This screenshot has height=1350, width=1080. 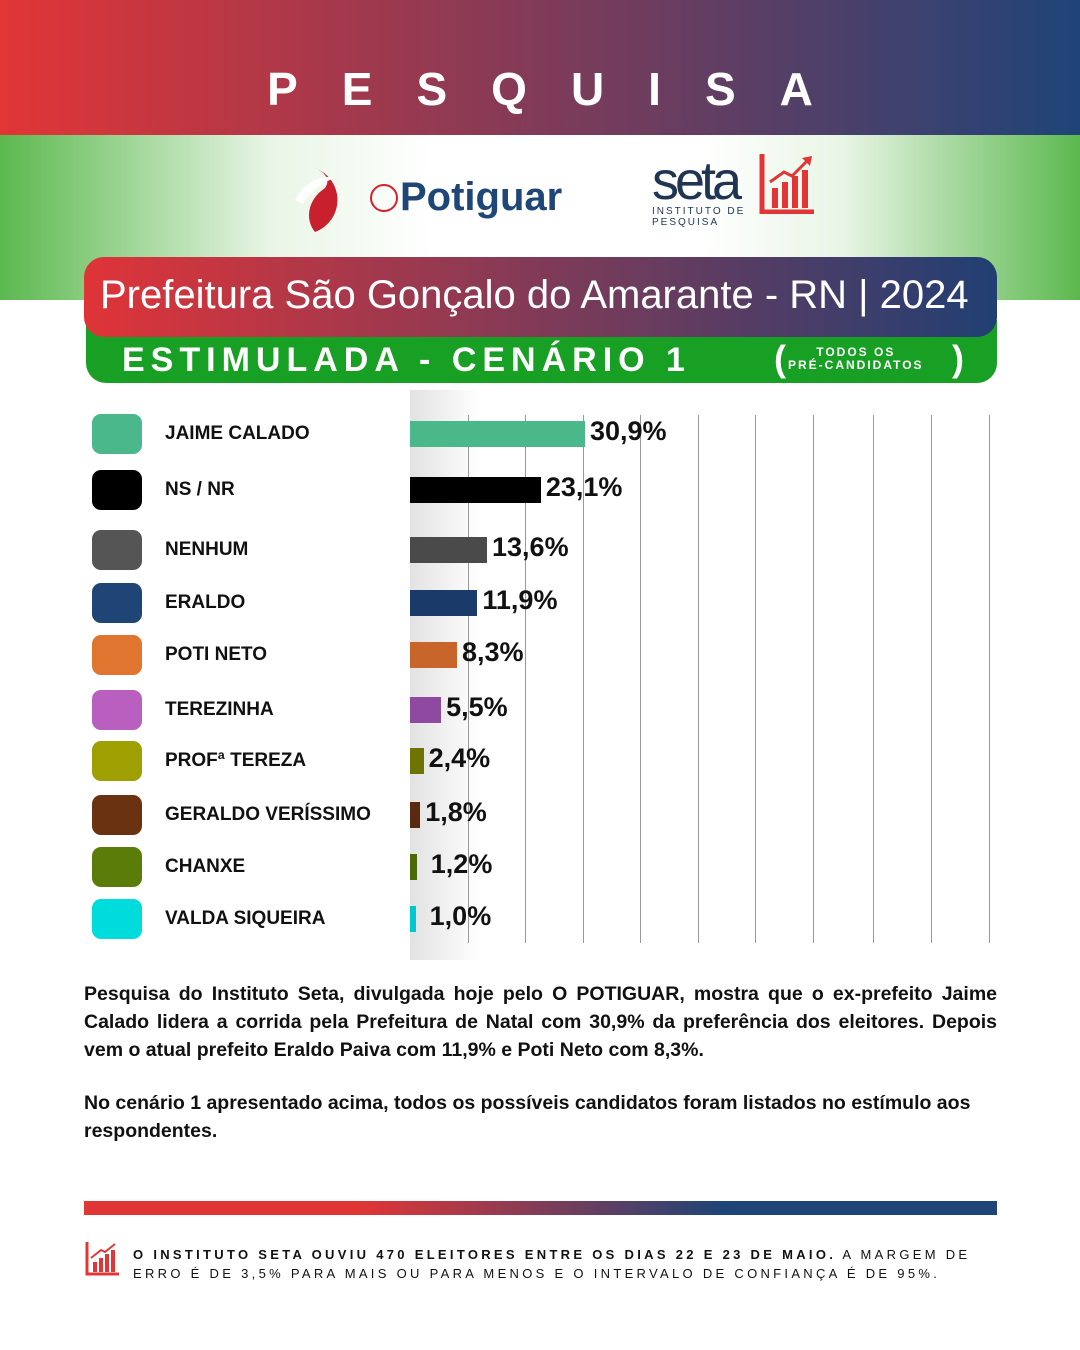 What do you see at coordinates (477, 707) in the screenshot?
I see `value-label: 5,5%` at bounding box center [477, 707].